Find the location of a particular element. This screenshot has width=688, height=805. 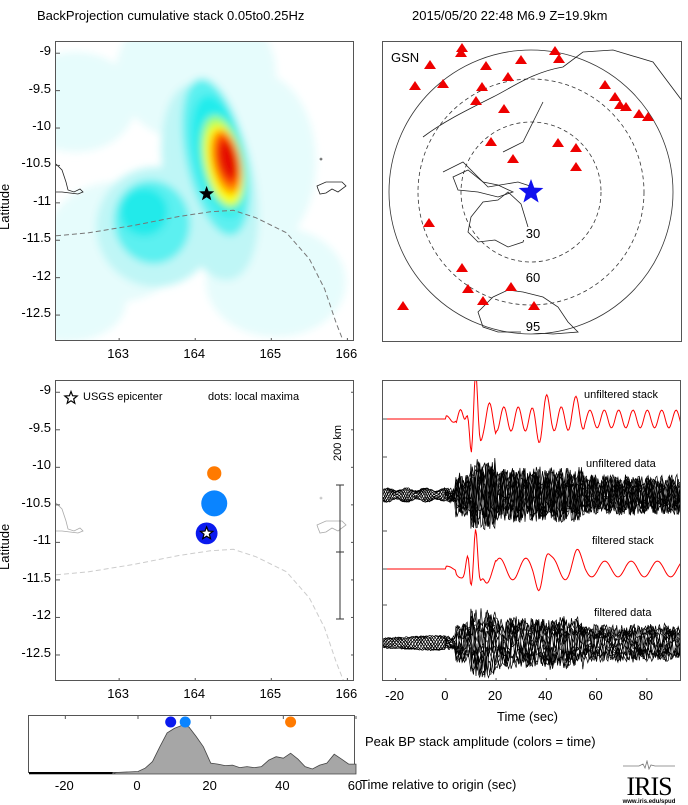

heatmap-ytick: -12.5 is located at coordinates (36, 313).